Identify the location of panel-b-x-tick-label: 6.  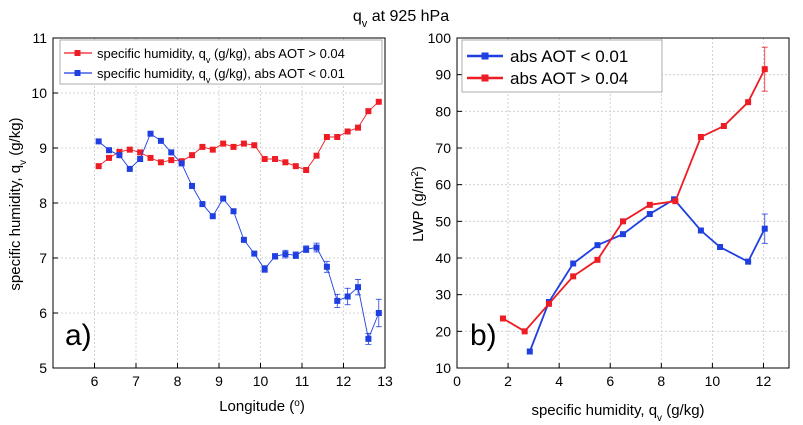
(610, 381).